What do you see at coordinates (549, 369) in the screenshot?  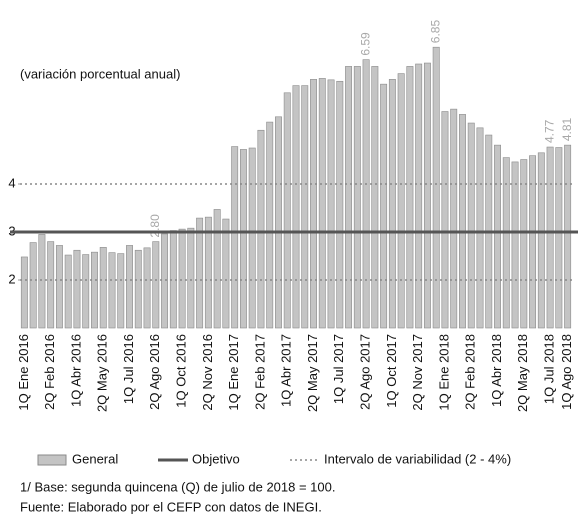 I see `x-tick-label: 1Q Jul 2018` at bounding box center [549, 369].